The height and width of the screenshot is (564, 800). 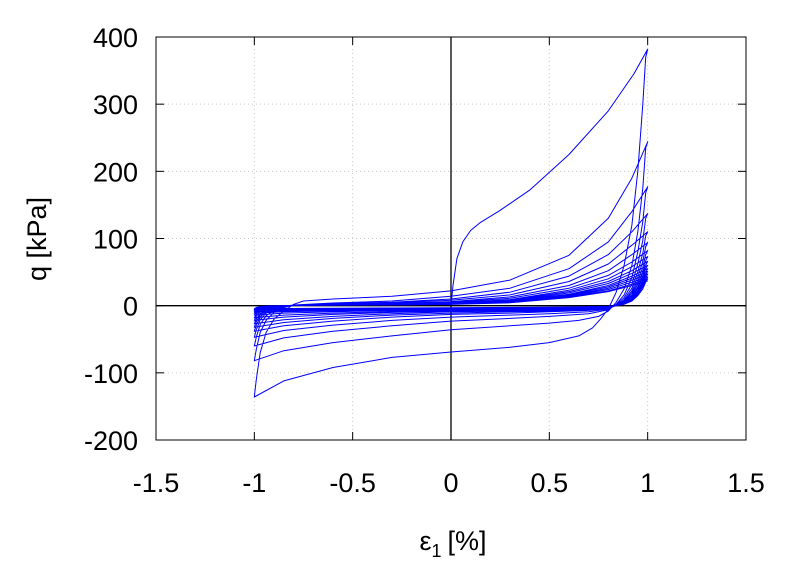 What do you see at coordinates (550, 483) in the screenshot?
I see `x-tick-label: 0.5` at bounding box center [550, 483].